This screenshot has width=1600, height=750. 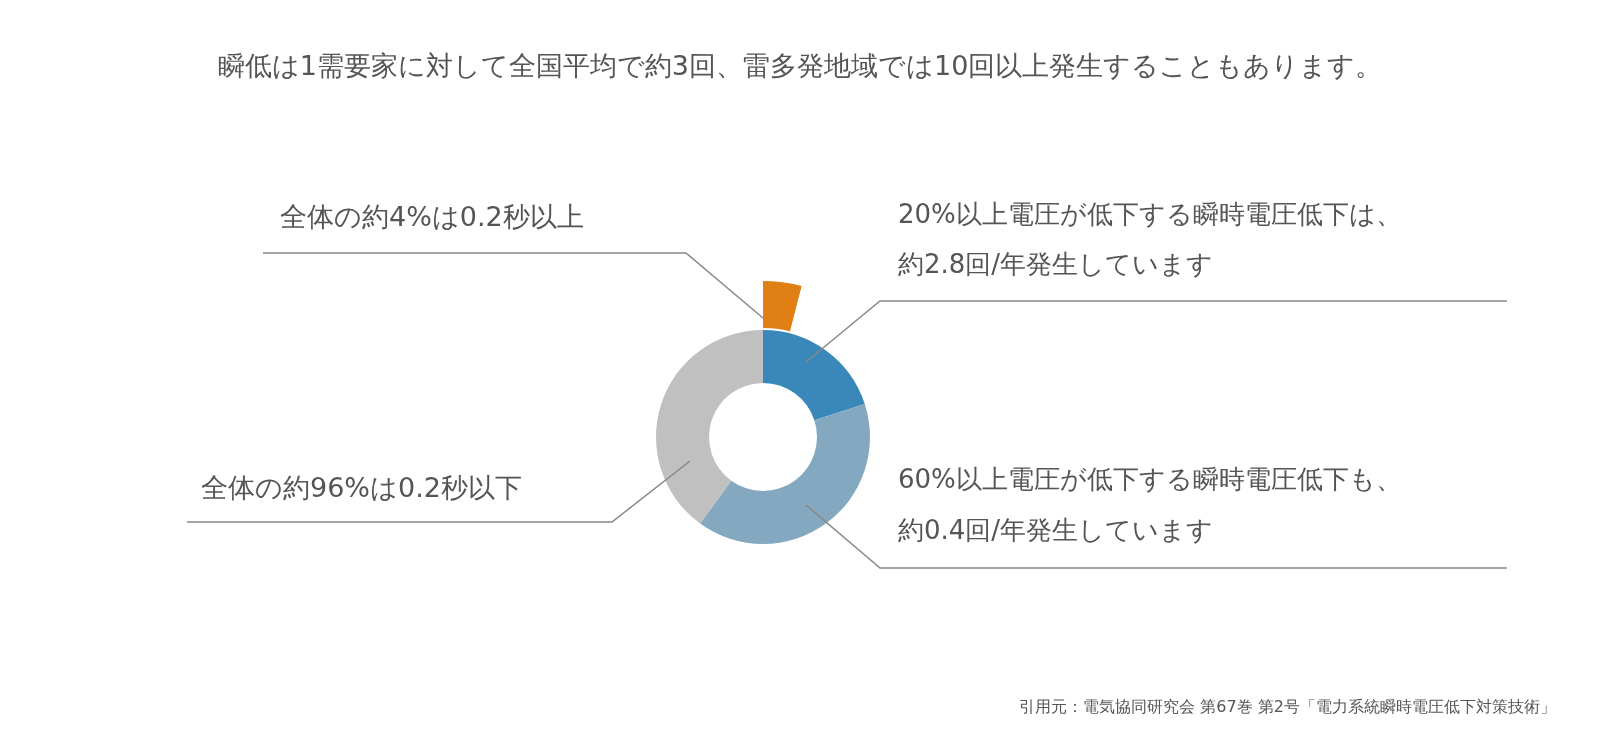 What do you see at coordinates (800, 66) in the screenshot?
I see `chart-title: 瞬低は1需要家に対して全国平均で約3回、雷多発地域では10回以上発生することもあります。` at bounding box center [800, 66].